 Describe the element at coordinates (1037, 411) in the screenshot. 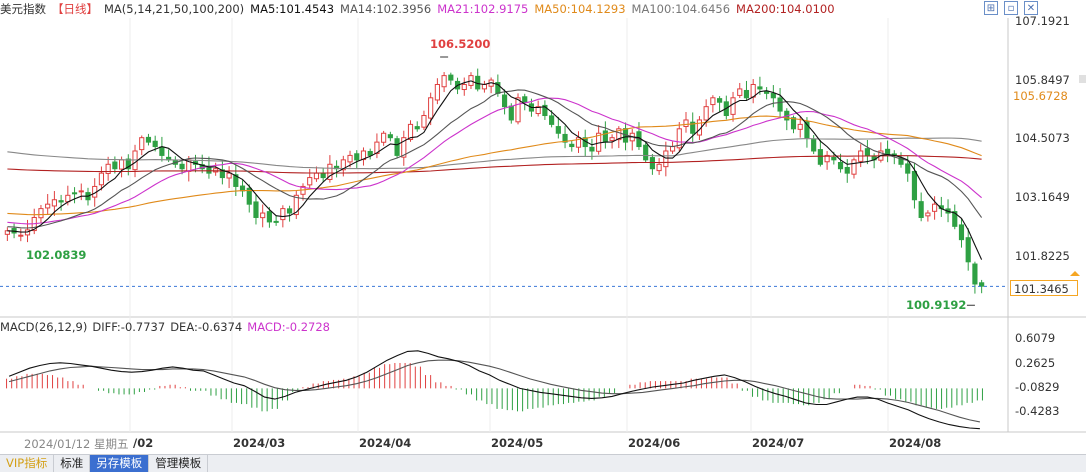

I see `macd-tick: -0.4283` at that location.